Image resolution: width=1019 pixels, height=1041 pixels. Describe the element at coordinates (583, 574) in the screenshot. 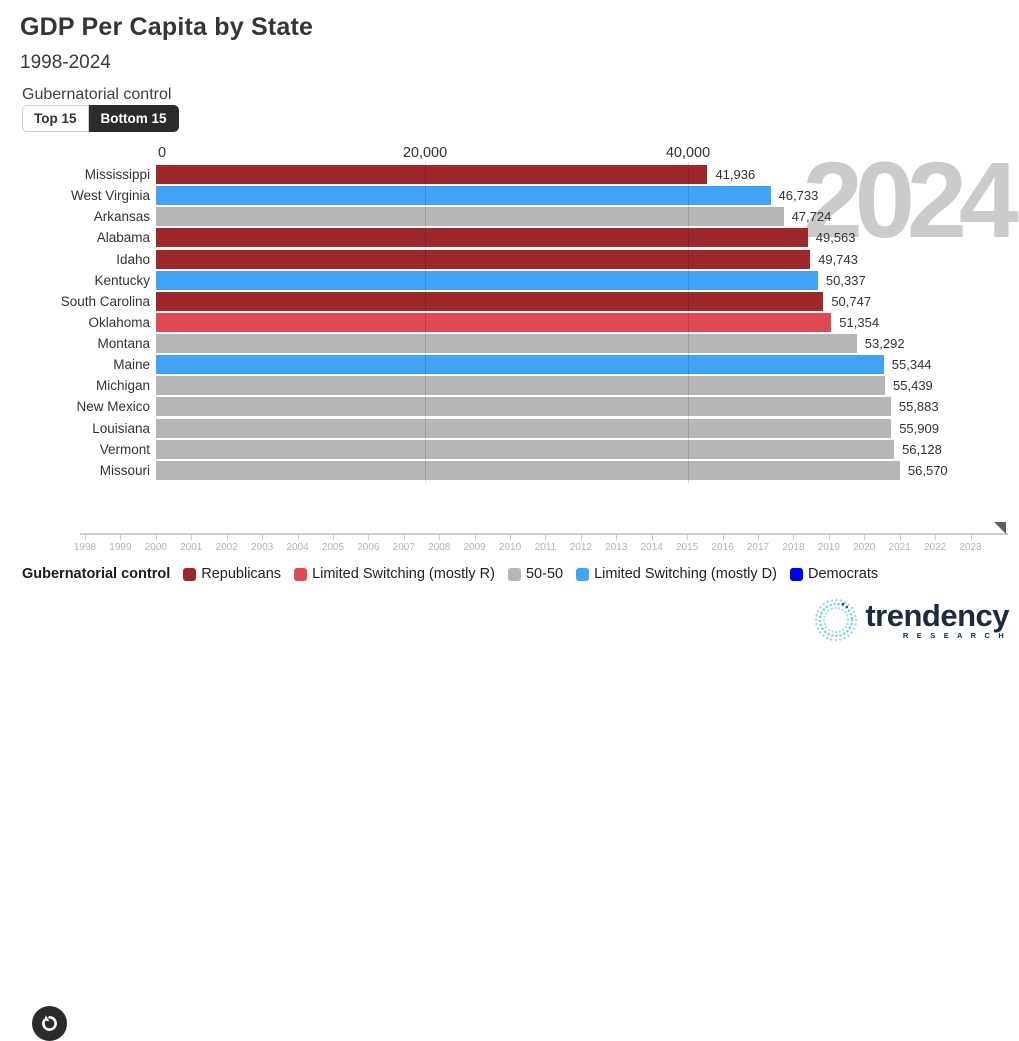

I see `legend-swatch-limited_d` at that location.